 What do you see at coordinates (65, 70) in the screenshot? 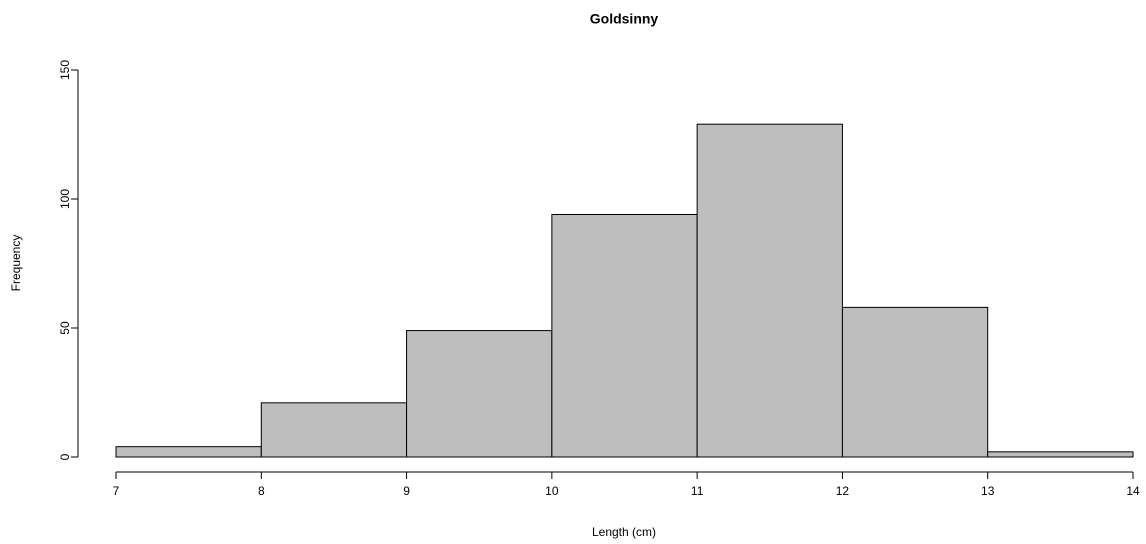
I see `y-tick-label: 150` at bounding box center [65, 70].